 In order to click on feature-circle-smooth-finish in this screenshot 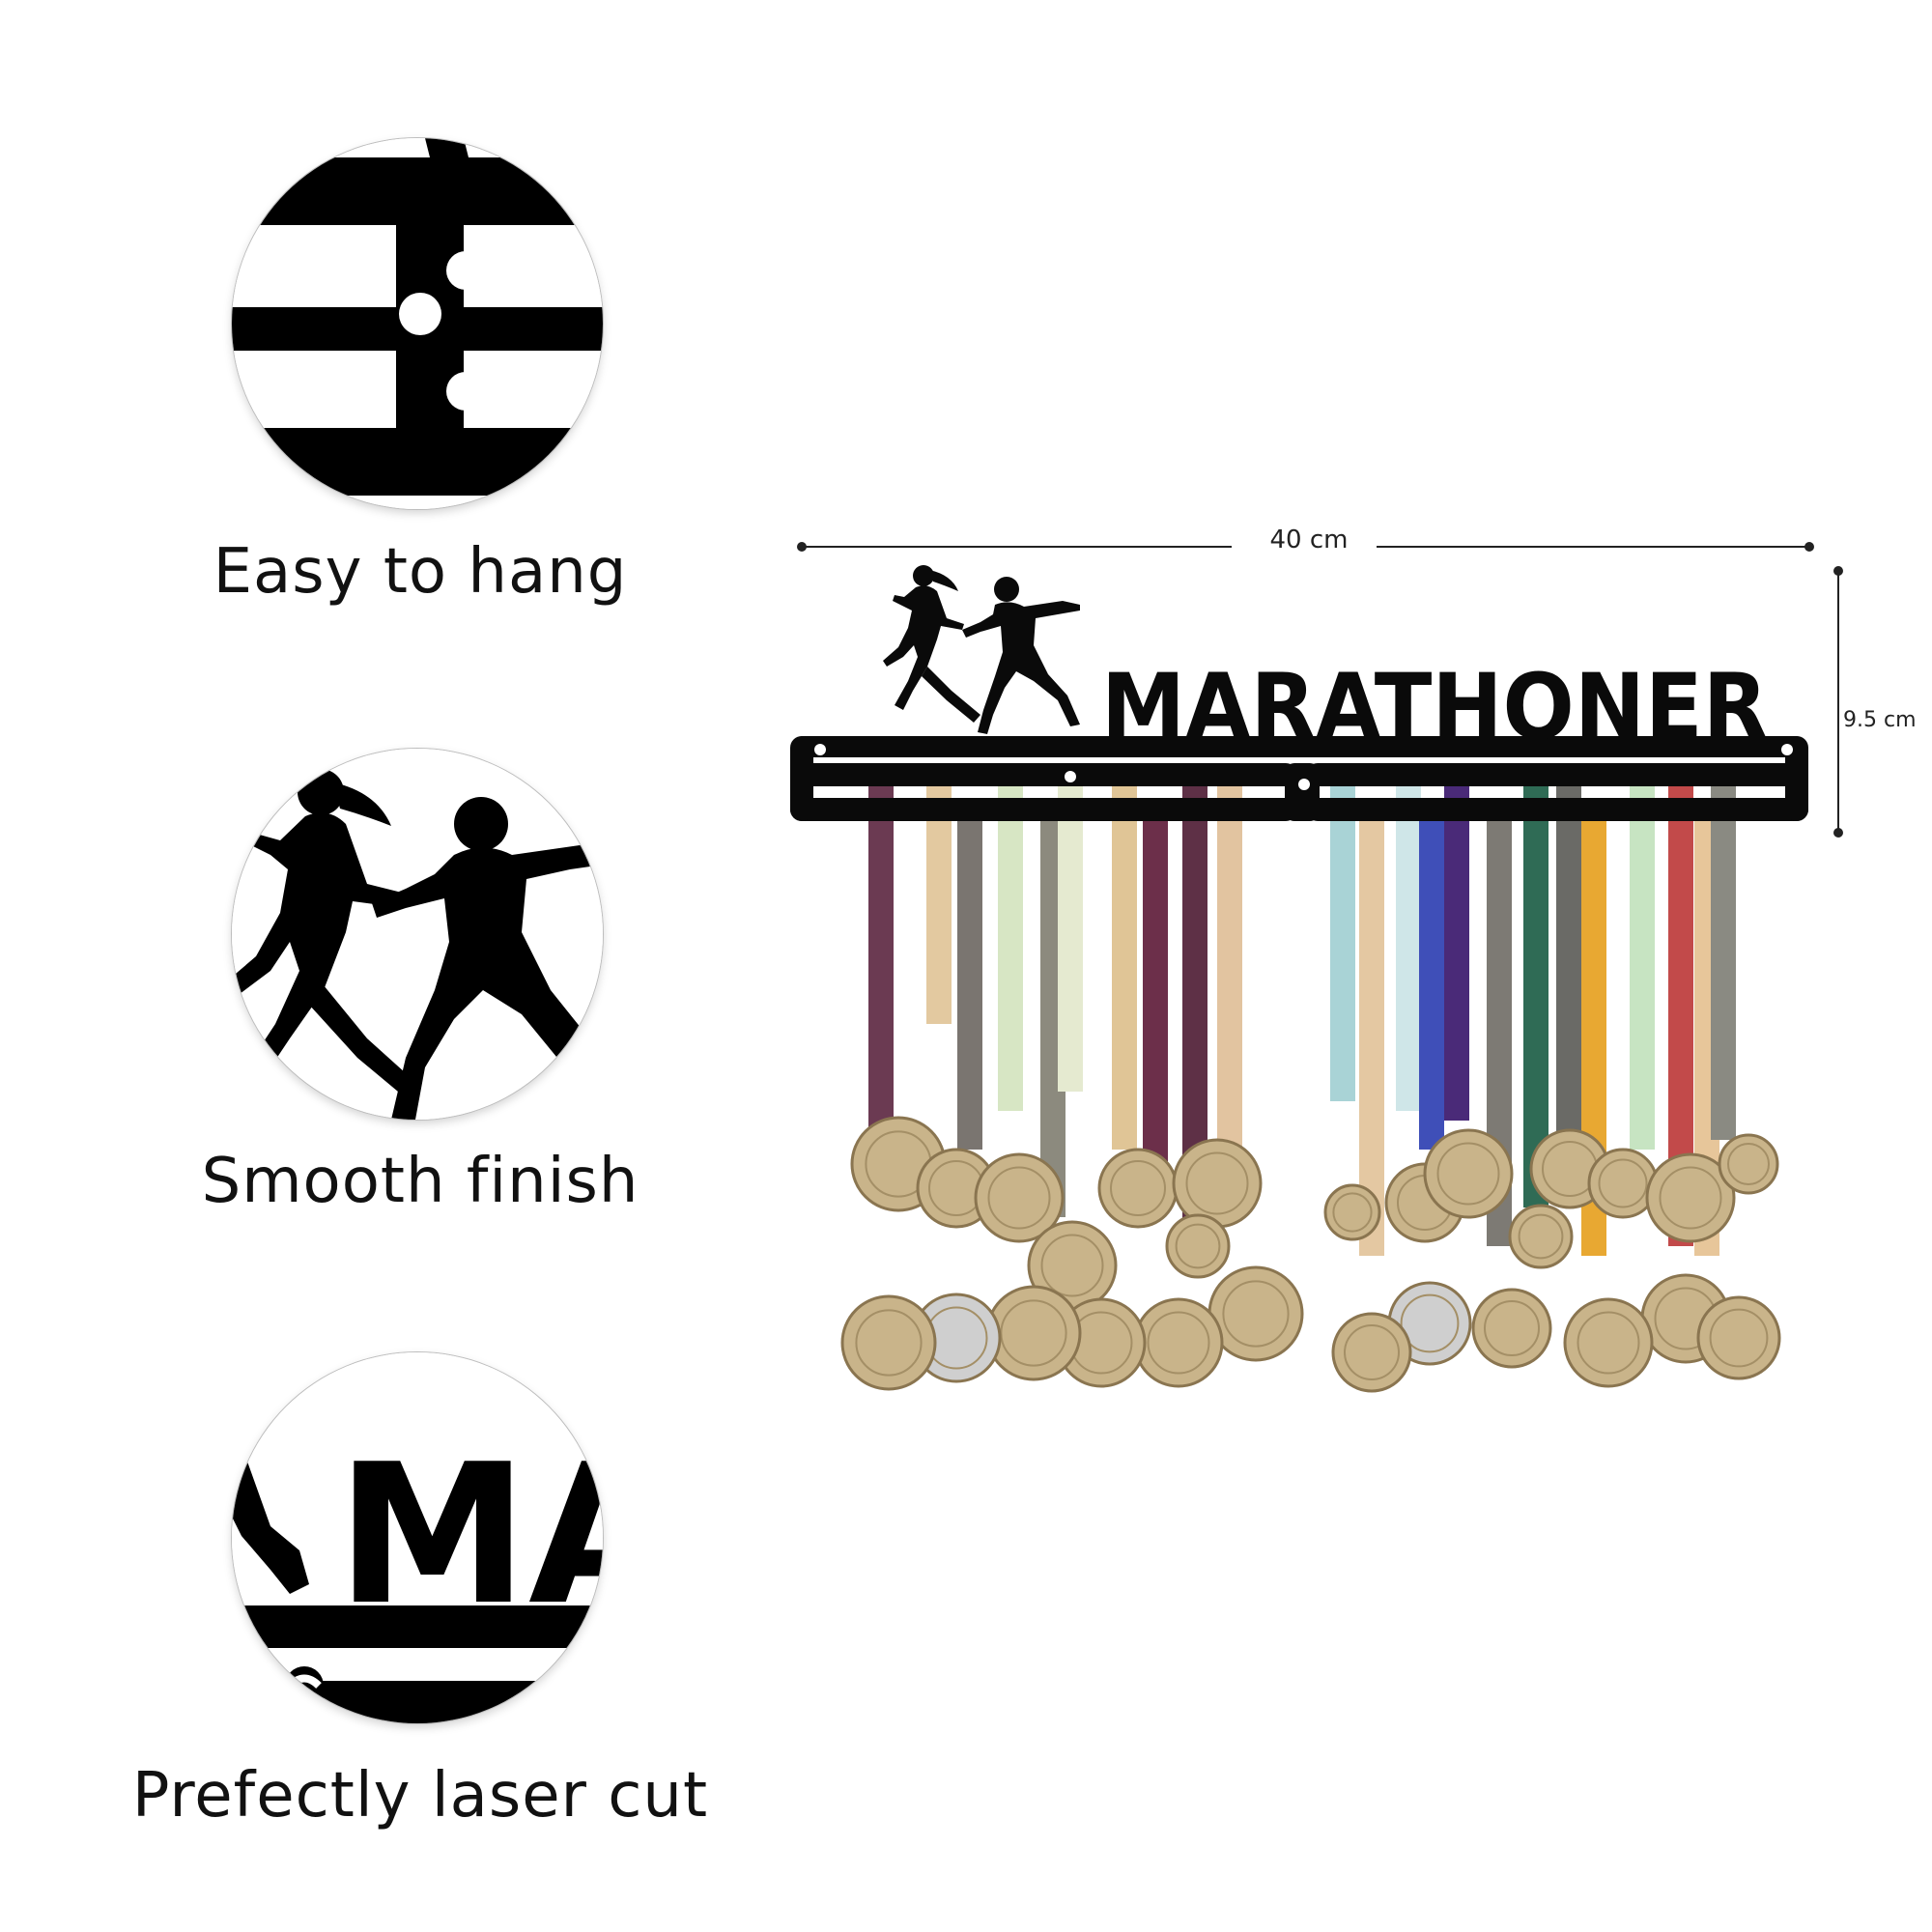, I will do `click(417, 934)`.